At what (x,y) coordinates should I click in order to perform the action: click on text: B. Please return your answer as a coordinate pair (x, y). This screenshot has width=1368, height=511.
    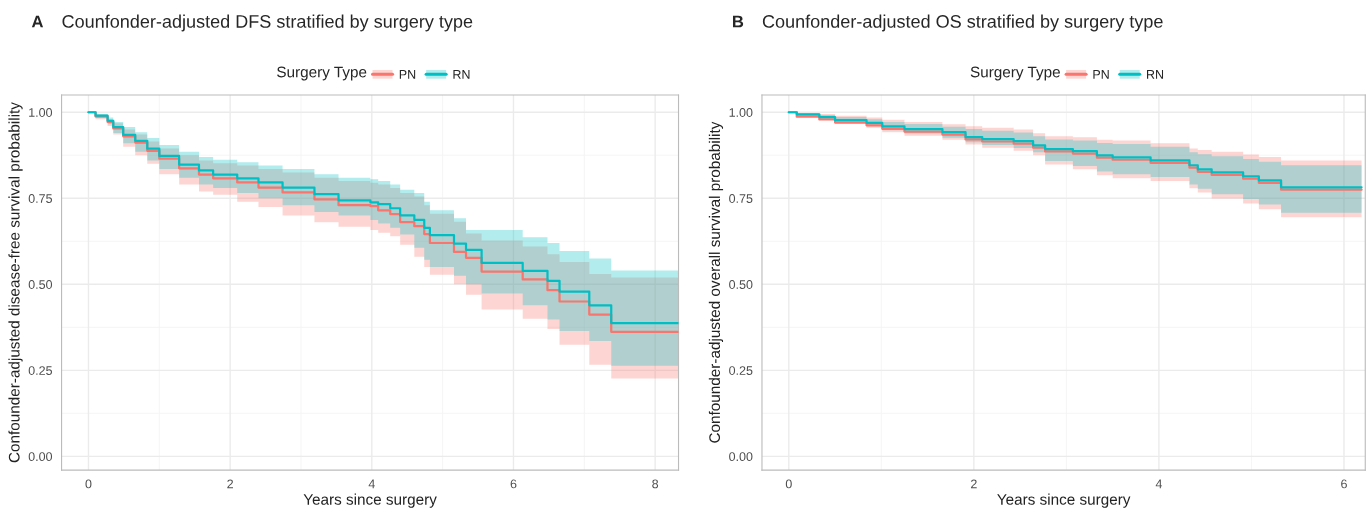
    Looking at the image, I should click on (738, 21).